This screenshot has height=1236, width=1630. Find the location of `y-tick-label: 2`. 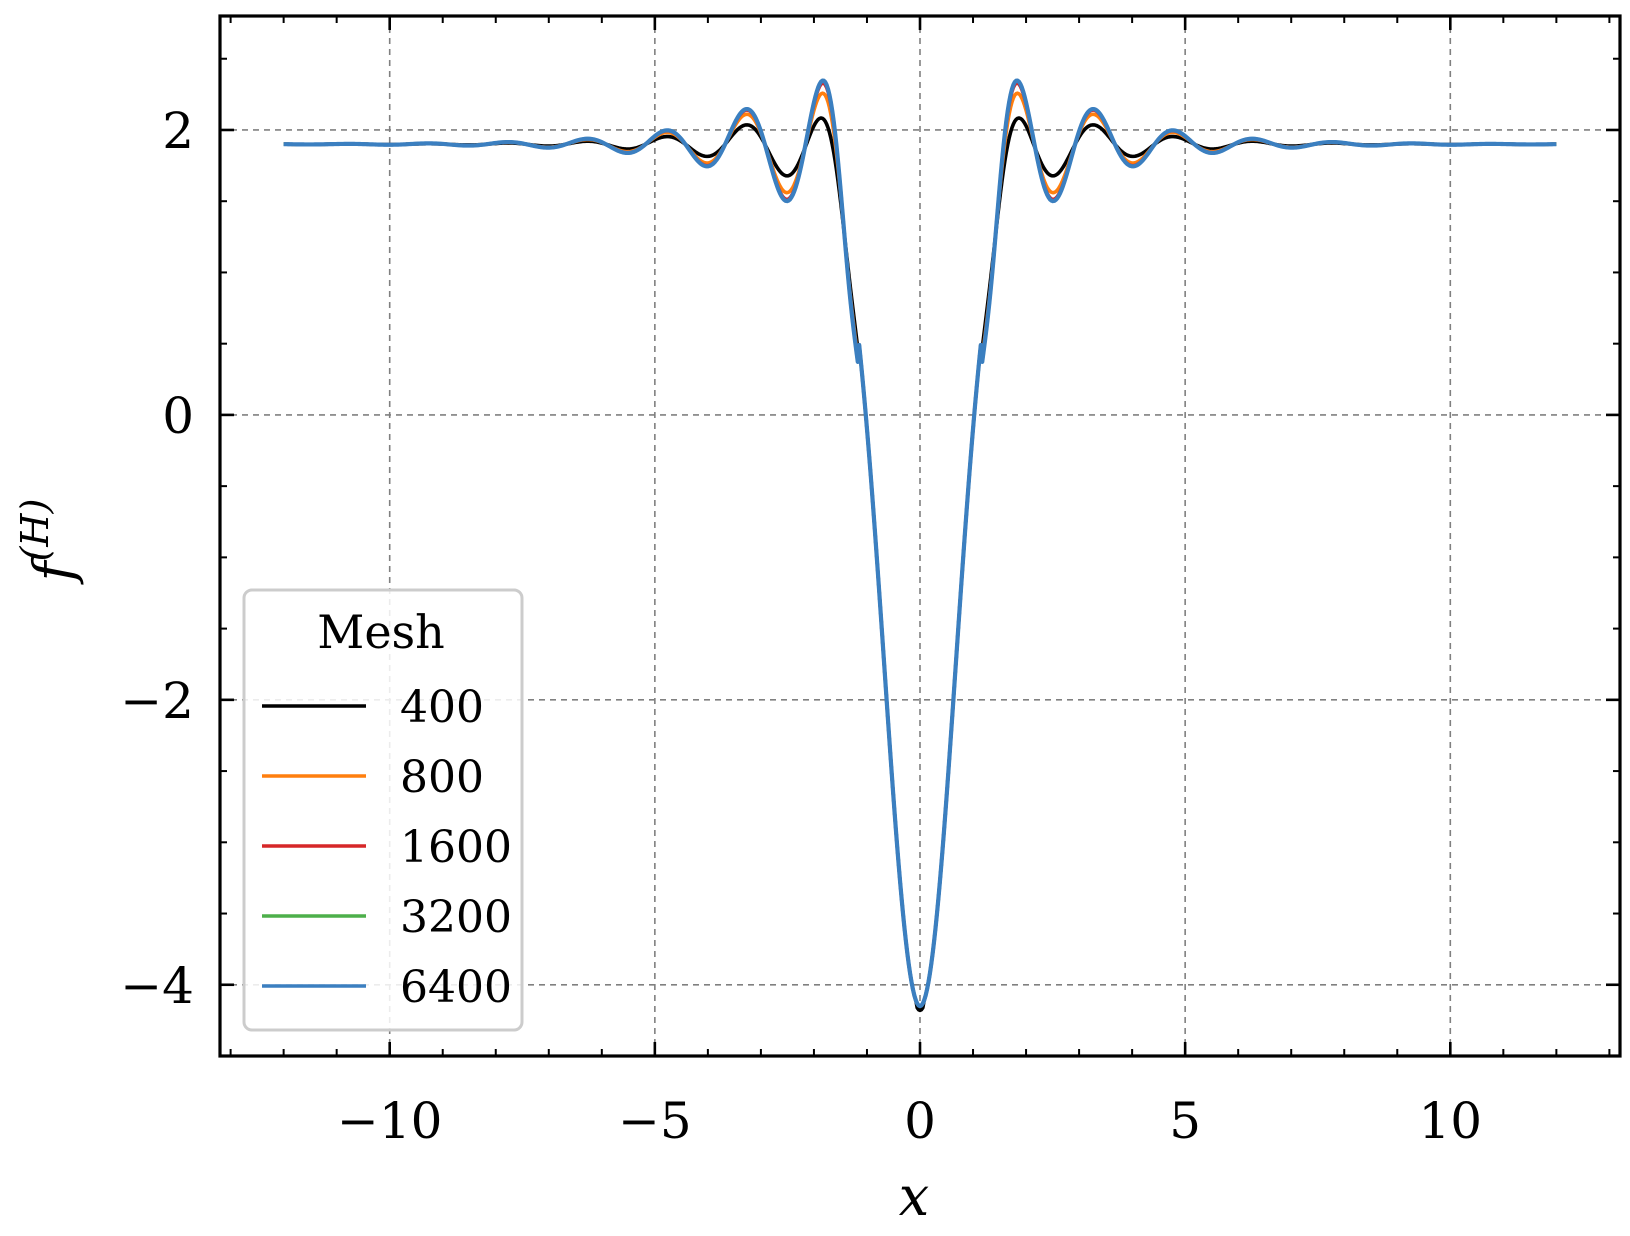

y-tick-label: 2 is located at coordinates (178, 131).